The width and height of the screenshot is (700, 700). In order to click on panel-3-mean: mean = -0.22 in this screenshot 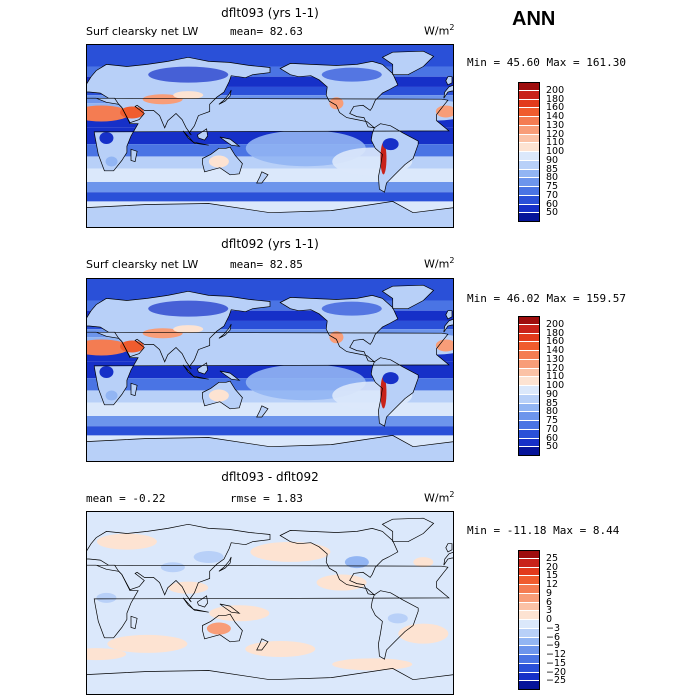, I will do `click(126, 498)`.